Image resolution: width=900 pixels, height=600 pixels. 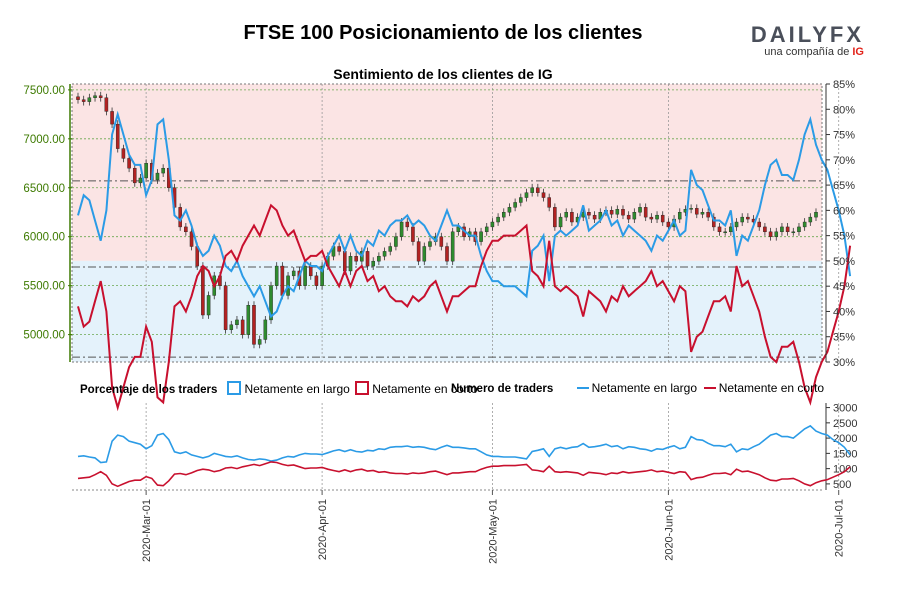 I want to click on page-title: FTSE 100 Posicionamiento de los clientes, so click(x=443, y=33).